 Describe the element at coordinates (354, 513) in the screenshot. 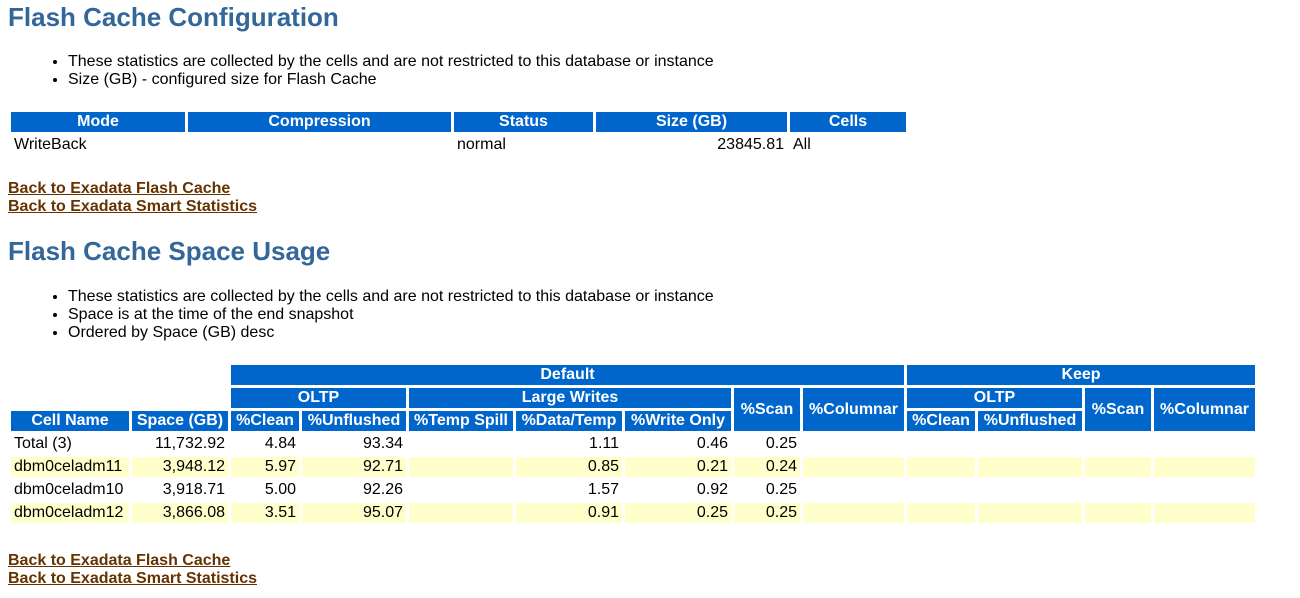

I see `cell-unflushed: 95.07` at that location.